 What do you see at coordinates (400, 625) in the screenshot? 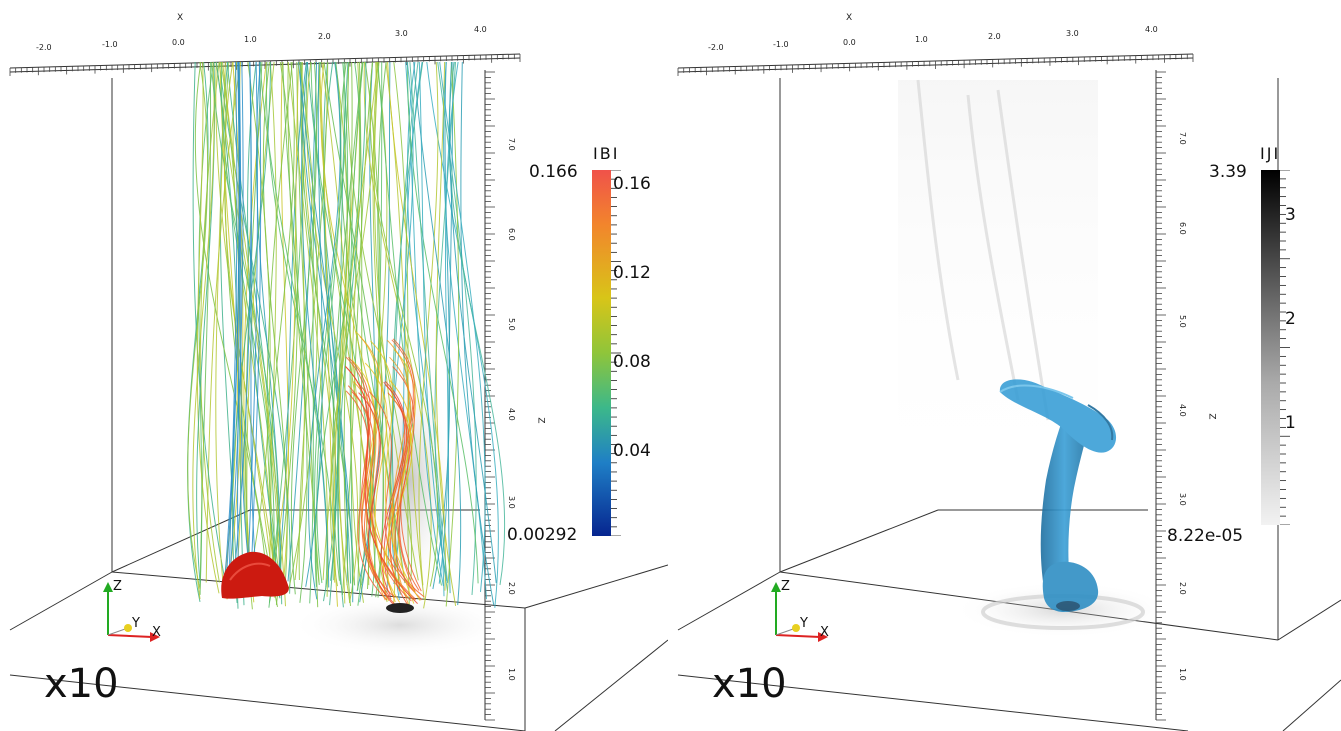
I see `floor-glow` at bounding box center [400, 625].